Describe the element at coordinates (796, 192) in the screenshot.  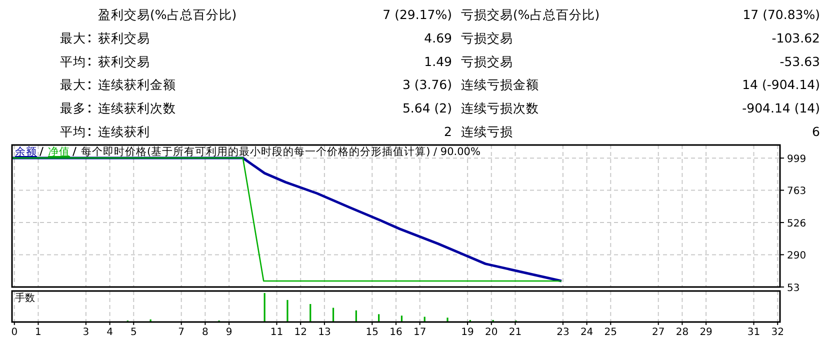
I see `y-tick-label: 763` at that location.